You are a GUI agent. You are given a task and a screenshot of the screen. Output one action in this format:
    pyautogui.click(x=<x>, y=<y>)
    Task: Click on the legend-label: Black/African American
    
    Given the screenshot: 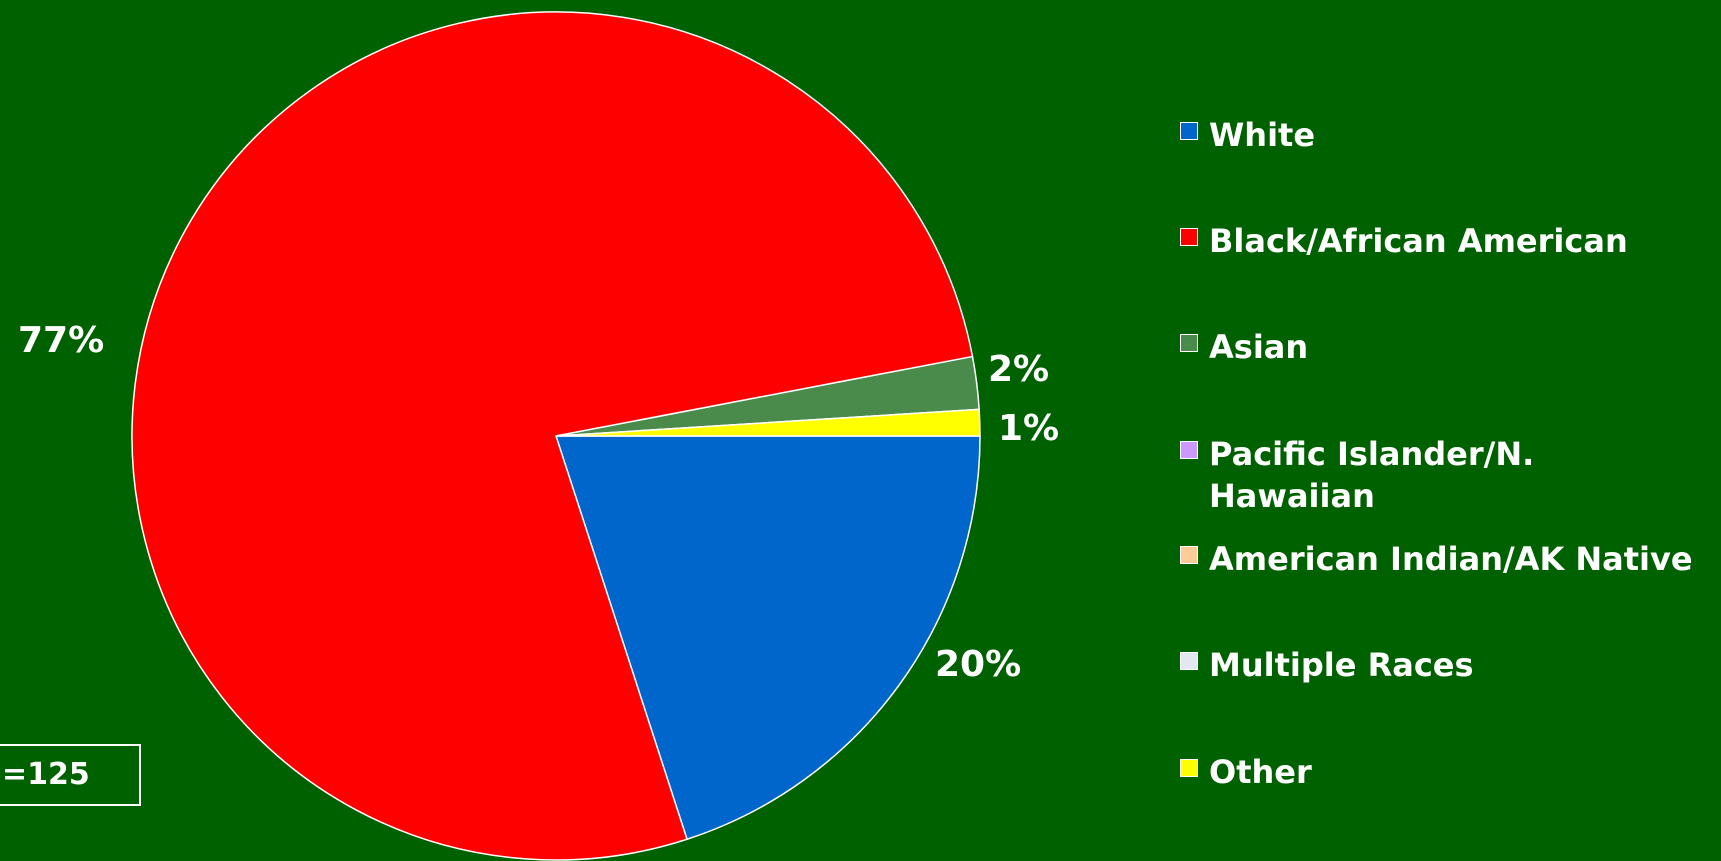 What is the action you would take?
    pyautogui.click(x=1418, y=241)
    